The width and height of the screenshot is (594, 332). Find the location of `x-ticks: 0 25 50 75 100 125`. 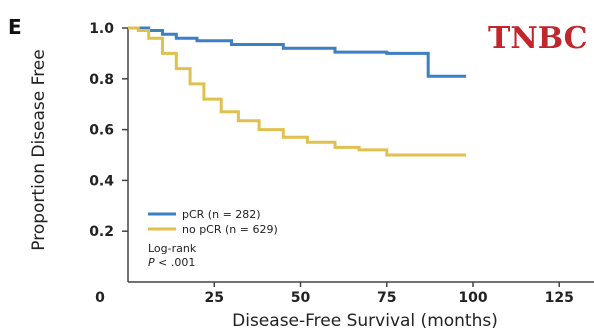

x-ticks: 0 25 50 75 100 125 is located at coordinates (334, 294).